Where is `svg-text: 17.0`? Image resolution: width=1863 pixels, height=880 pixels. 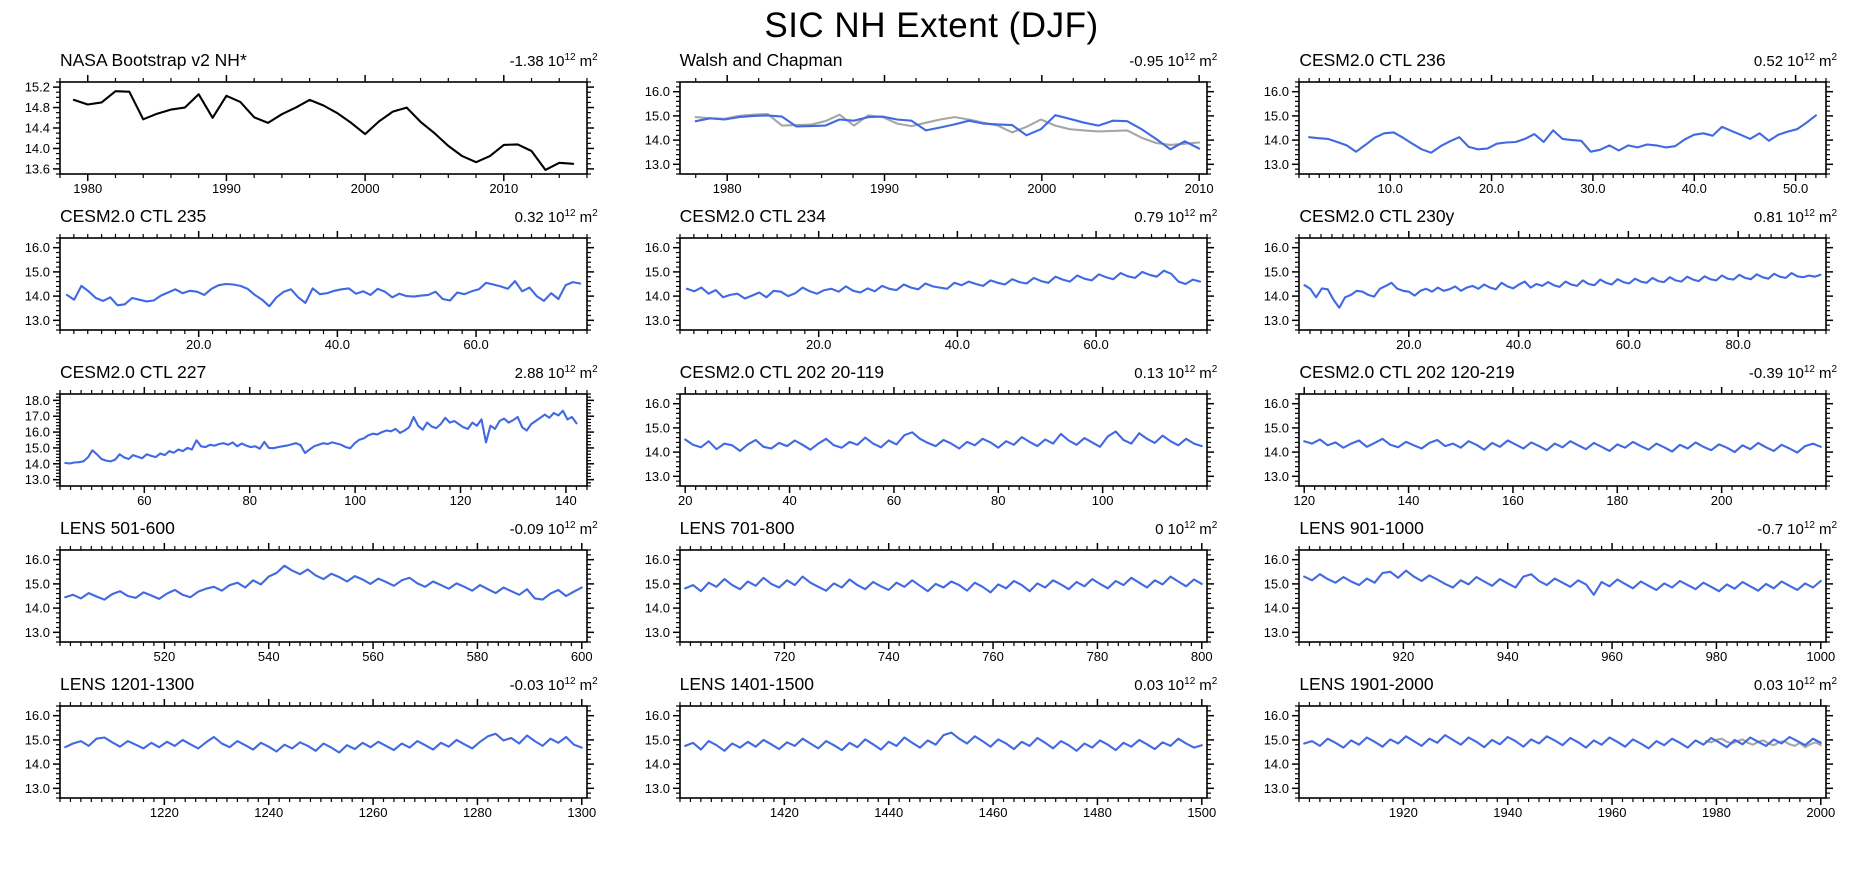
svg-text: 17.0 is located at coordinates (37, 416).